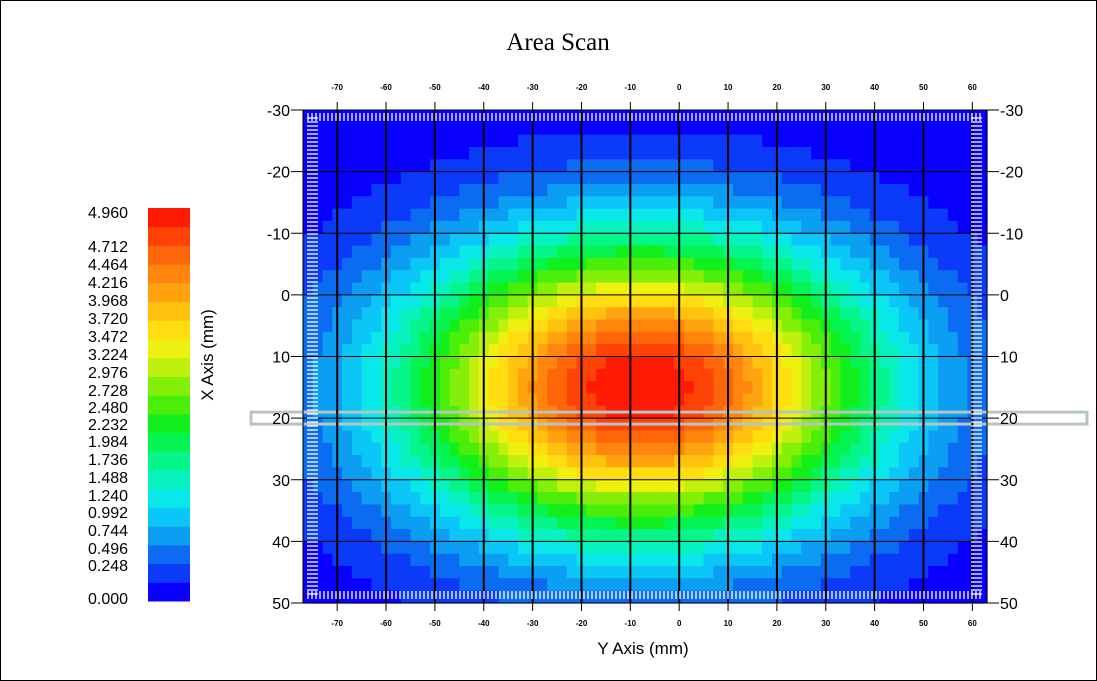 Image resolution: width=1097 pixels, height=681 pixels. Describe the element at coordinates (108, 531) in the screenshot. I see `legend-label: 0.744` at that location.